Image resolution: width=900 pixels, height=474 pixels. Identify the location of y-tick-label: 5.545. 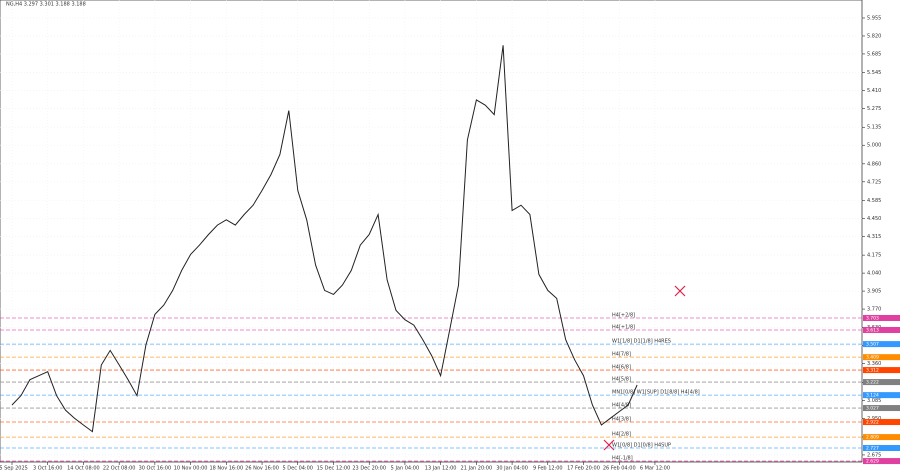
(874, 73).